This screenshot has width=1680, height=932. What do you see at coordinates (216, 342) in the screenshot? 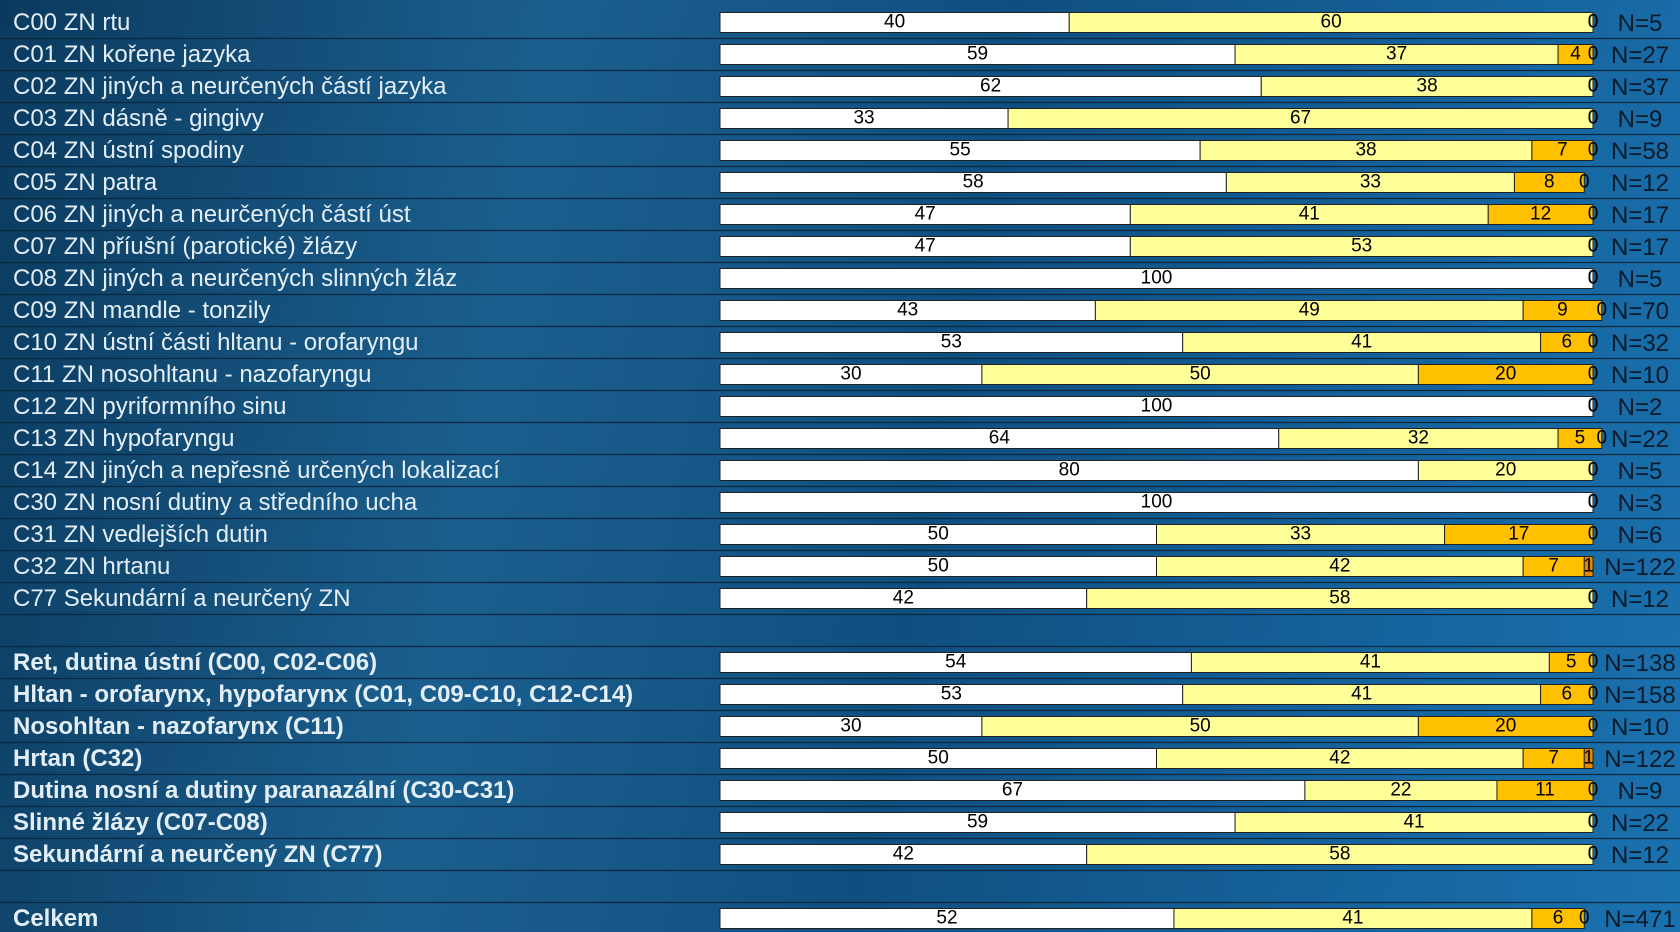
I see `category-label: C10 ZN ústní části hltanu - orofaryngu` at bounding box center [216, 342].